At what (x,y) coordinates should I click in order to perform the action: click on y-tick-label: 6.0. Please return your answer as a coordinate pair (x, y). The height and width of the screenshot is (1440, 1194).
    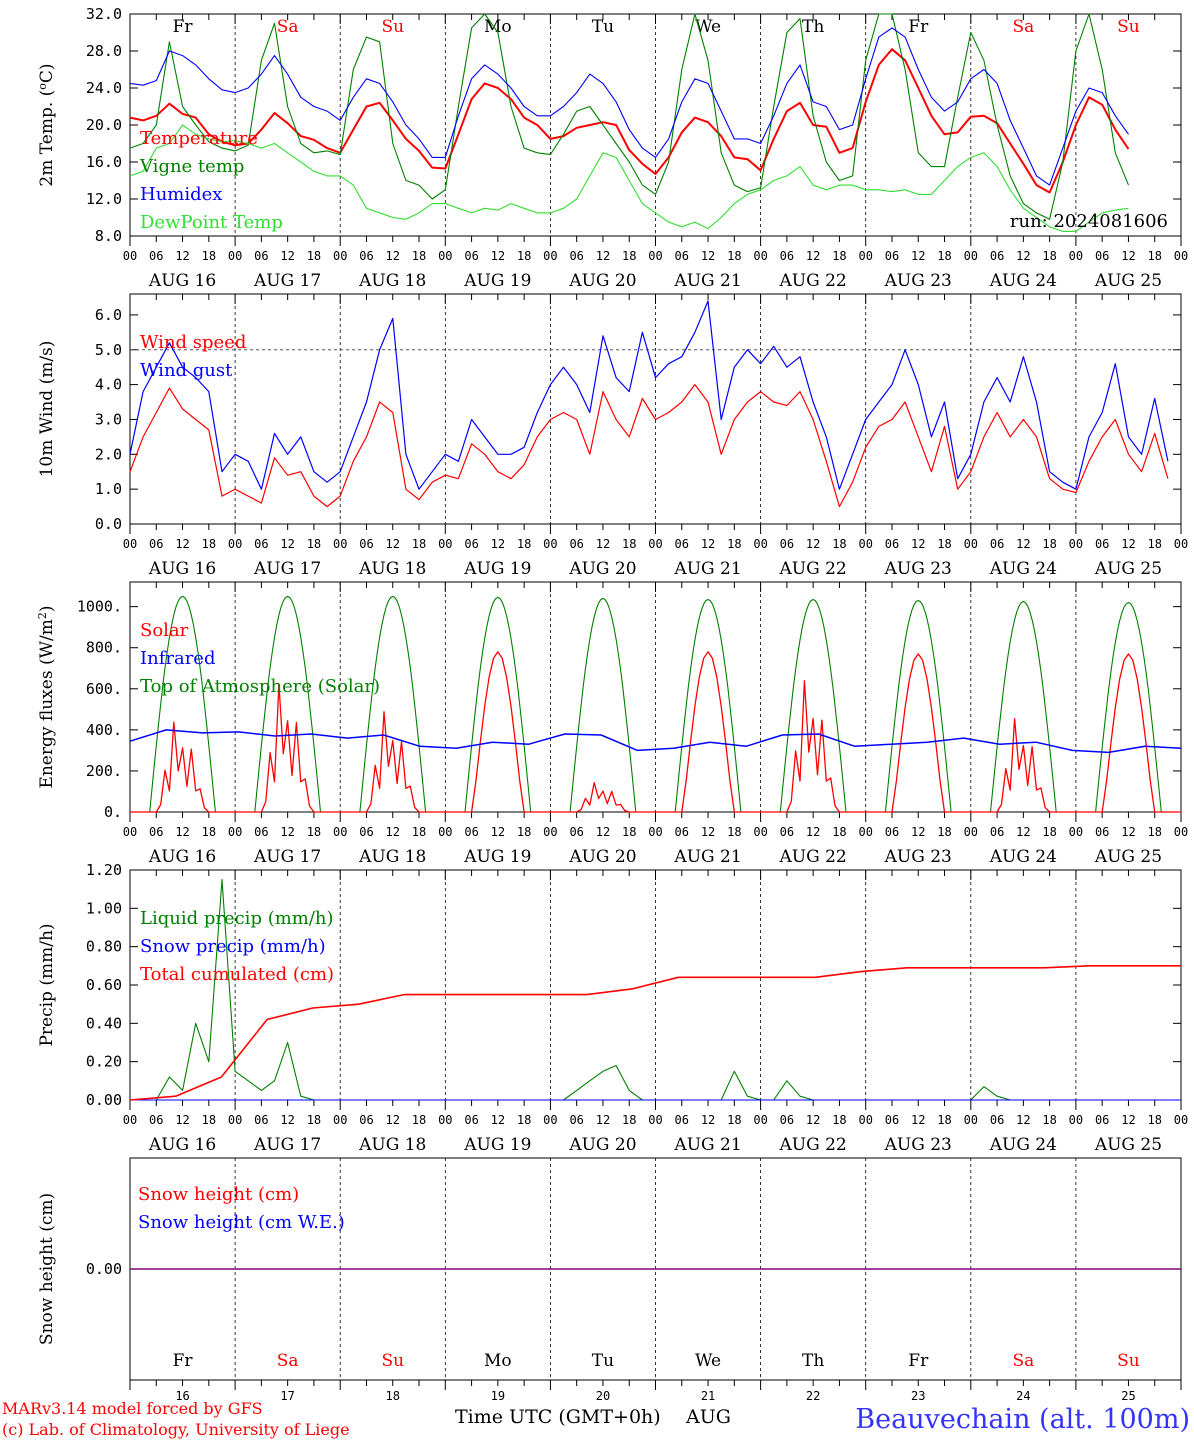
    Looking at the image, I should click on (108, 315).